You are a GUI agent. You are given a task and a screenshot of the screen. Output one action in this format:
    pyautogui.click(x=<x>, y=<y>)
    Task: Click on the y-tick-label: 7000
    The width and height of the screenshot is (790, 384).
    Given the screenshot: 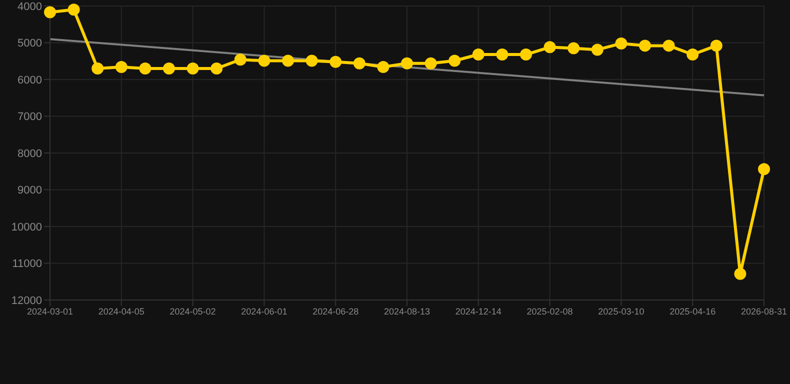 What is the action you would take?
    pyautogui.click(x=30, y=117)
    